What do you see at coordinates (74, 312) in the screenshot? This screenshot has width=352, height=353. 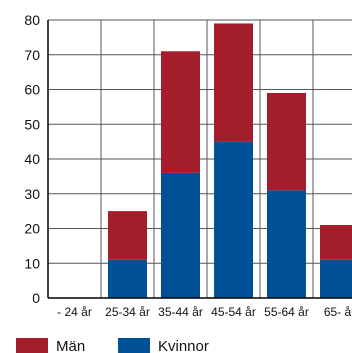 I see `x-tick-label: - 24 år` at bounding box center [74, 312].